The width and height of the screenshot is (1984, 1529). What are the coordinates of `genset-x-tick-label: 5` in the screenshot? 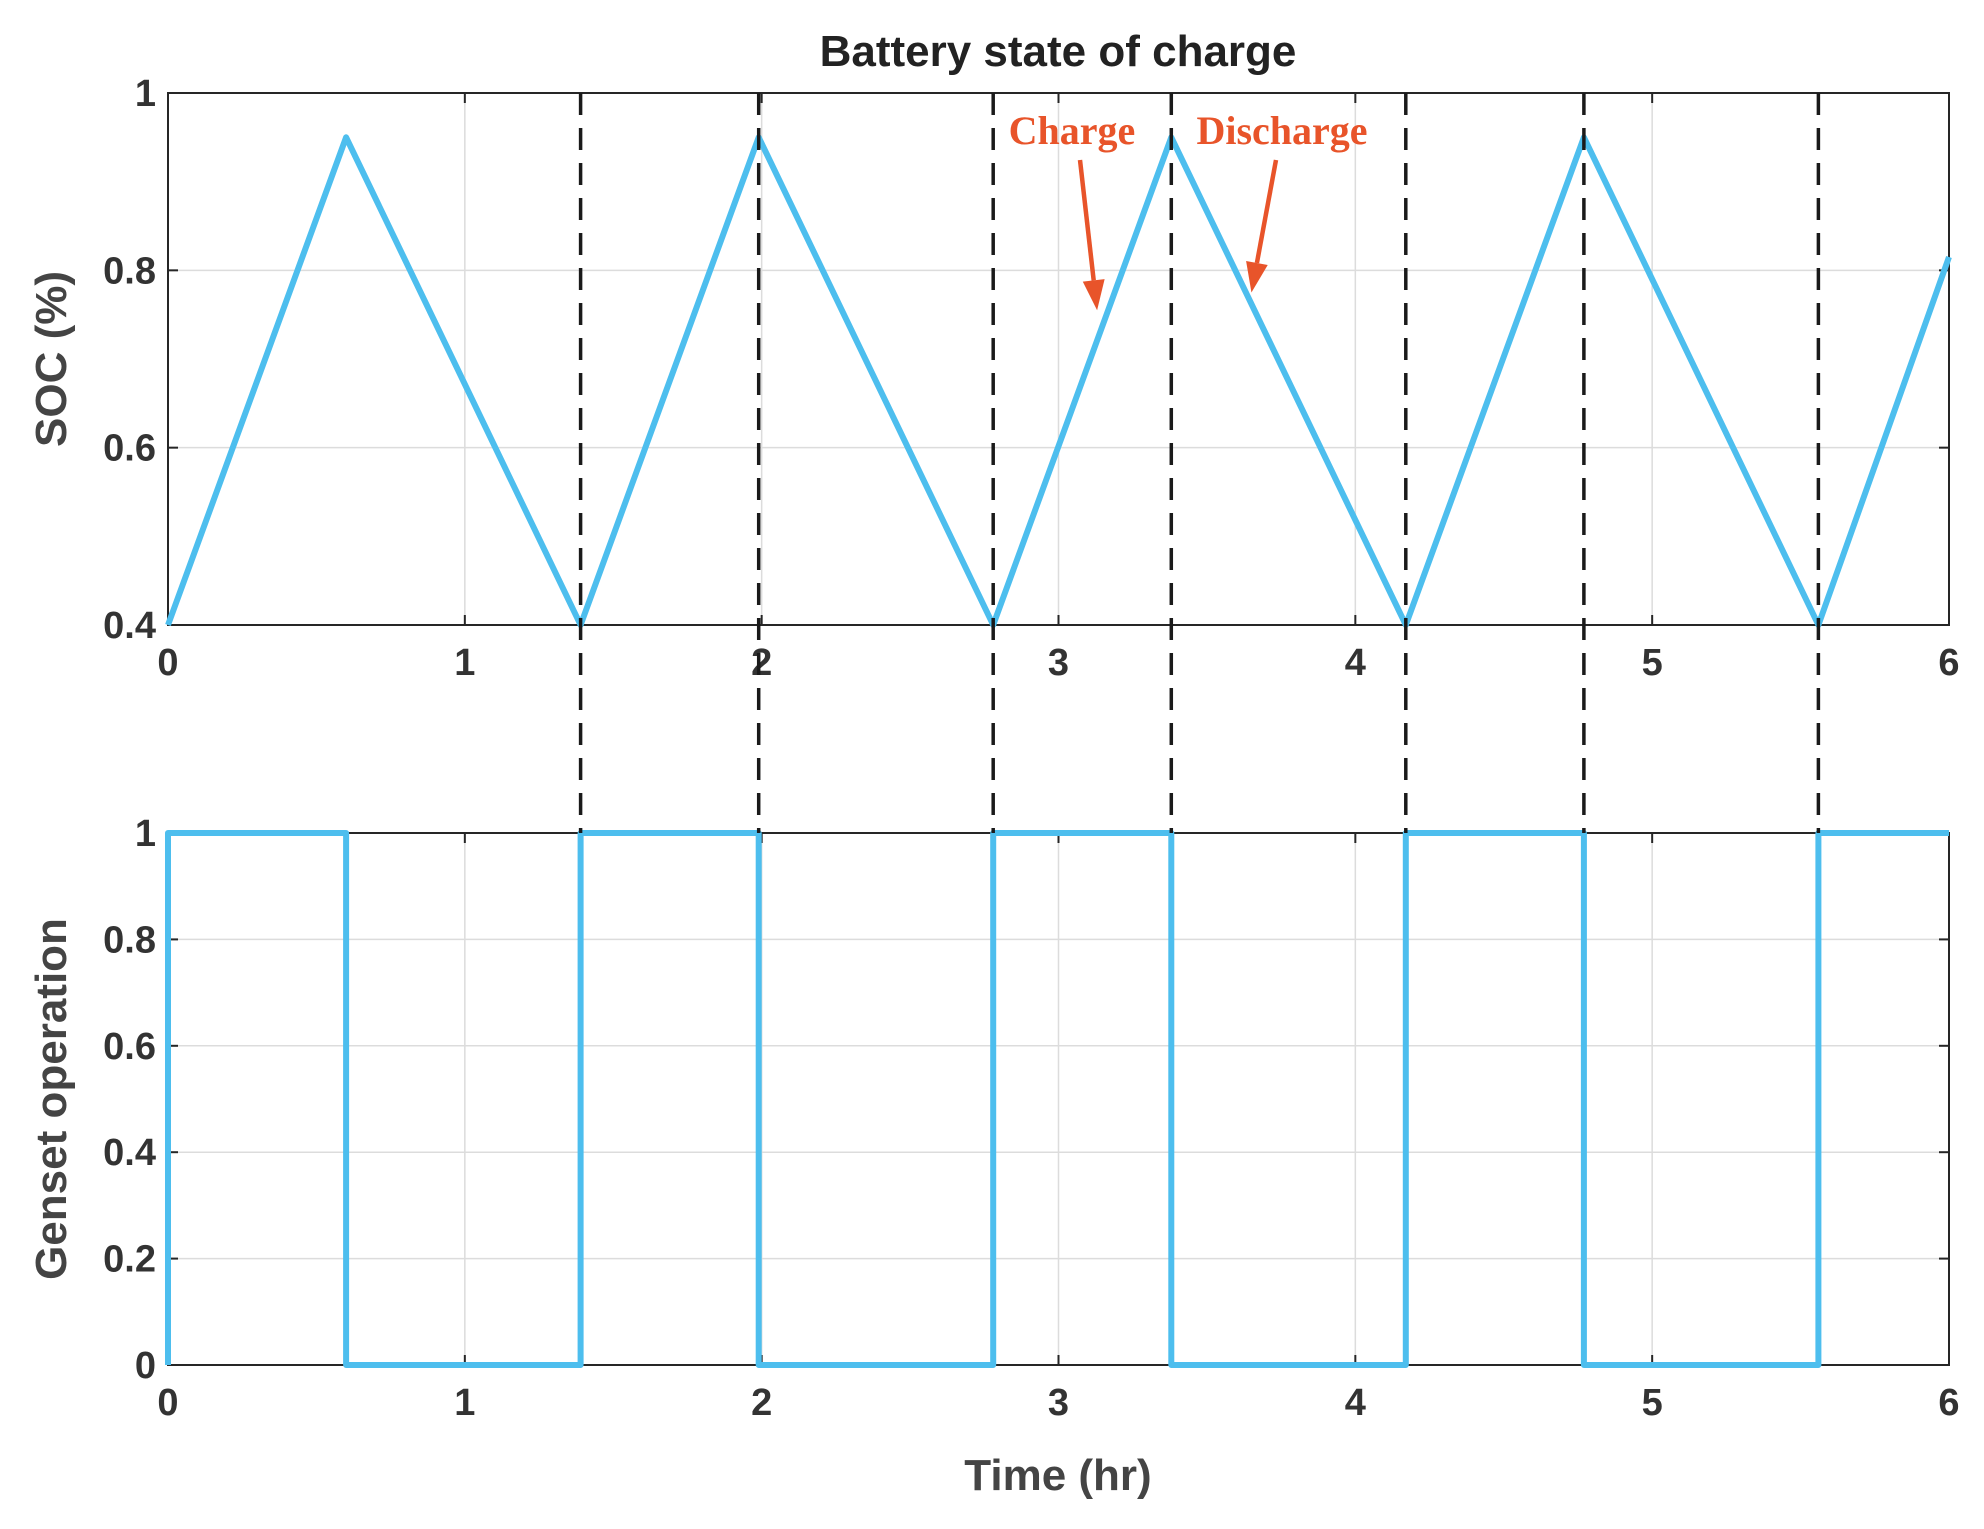 It's located at (1652, 1403).